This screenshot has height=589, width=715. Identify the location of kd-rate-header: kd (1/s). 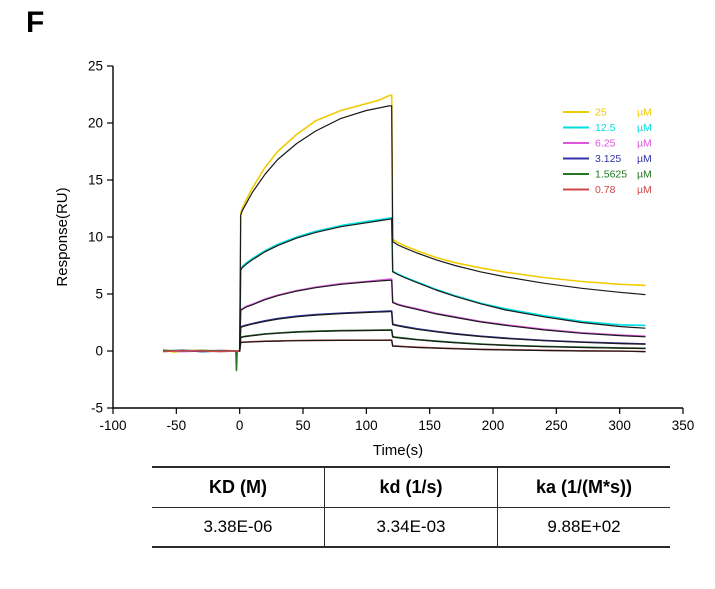
(411, 487).